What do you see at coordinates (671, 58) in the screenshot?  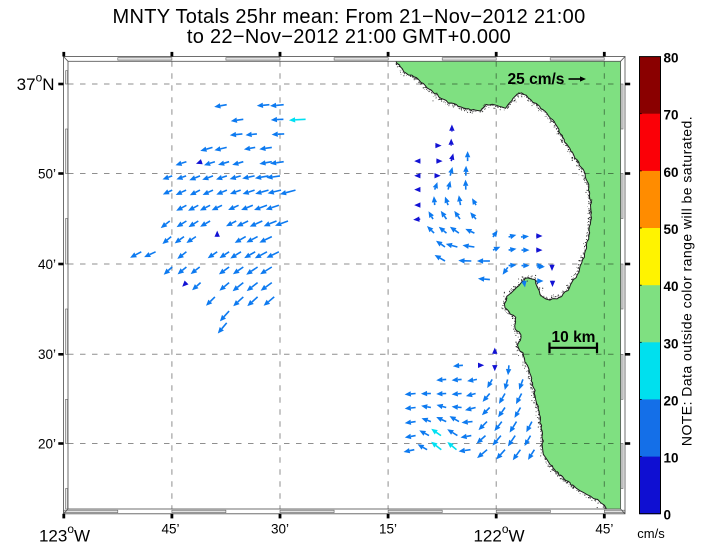 I see `svg-text: 80` at bounding box center [671, 58].